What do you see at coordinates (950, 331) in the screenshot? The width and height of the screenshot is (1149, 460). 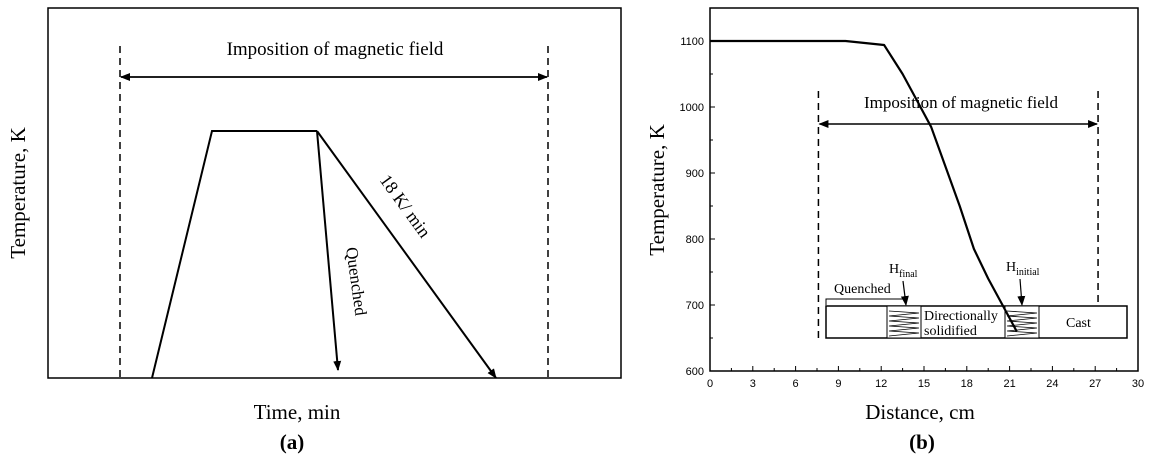 I see `inset-directional-line2: solidified` at bounding box center [950, 331].